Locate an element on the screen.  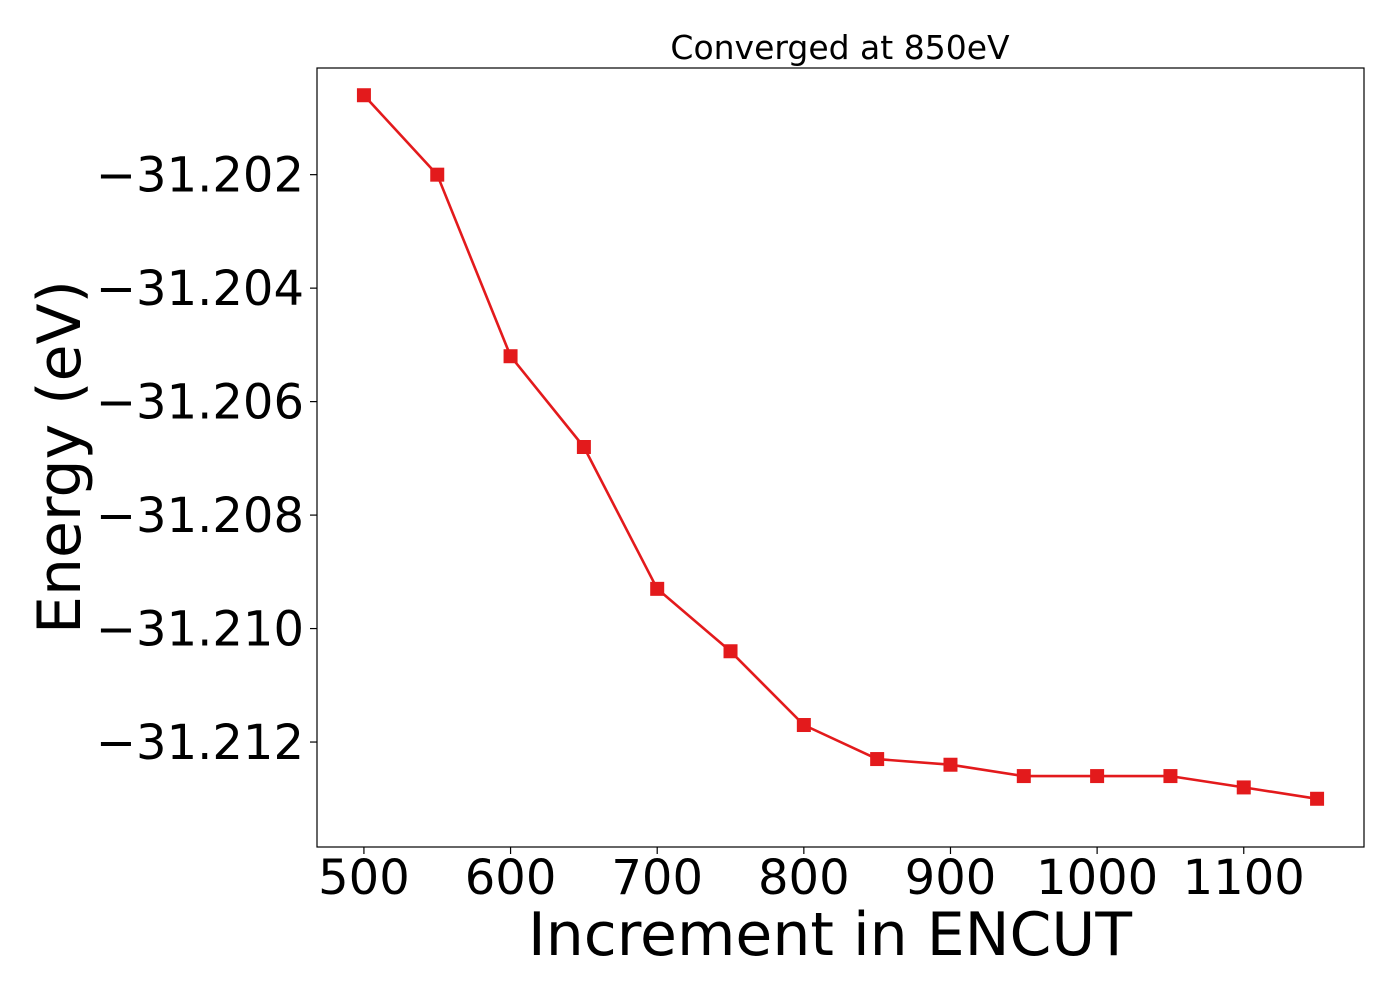
x-tick-label: 1000 is located at coordinates (1097, 878).